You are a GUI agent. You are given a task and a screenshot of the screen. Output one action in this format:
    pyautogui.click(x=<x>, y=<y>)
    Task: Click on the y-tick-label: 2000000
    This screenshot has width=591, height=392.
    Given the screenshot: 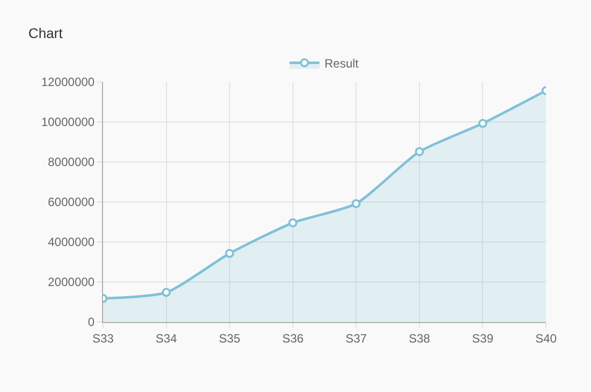 What is the action you would take?
    pyautogui.click(x=71, y=282)
    